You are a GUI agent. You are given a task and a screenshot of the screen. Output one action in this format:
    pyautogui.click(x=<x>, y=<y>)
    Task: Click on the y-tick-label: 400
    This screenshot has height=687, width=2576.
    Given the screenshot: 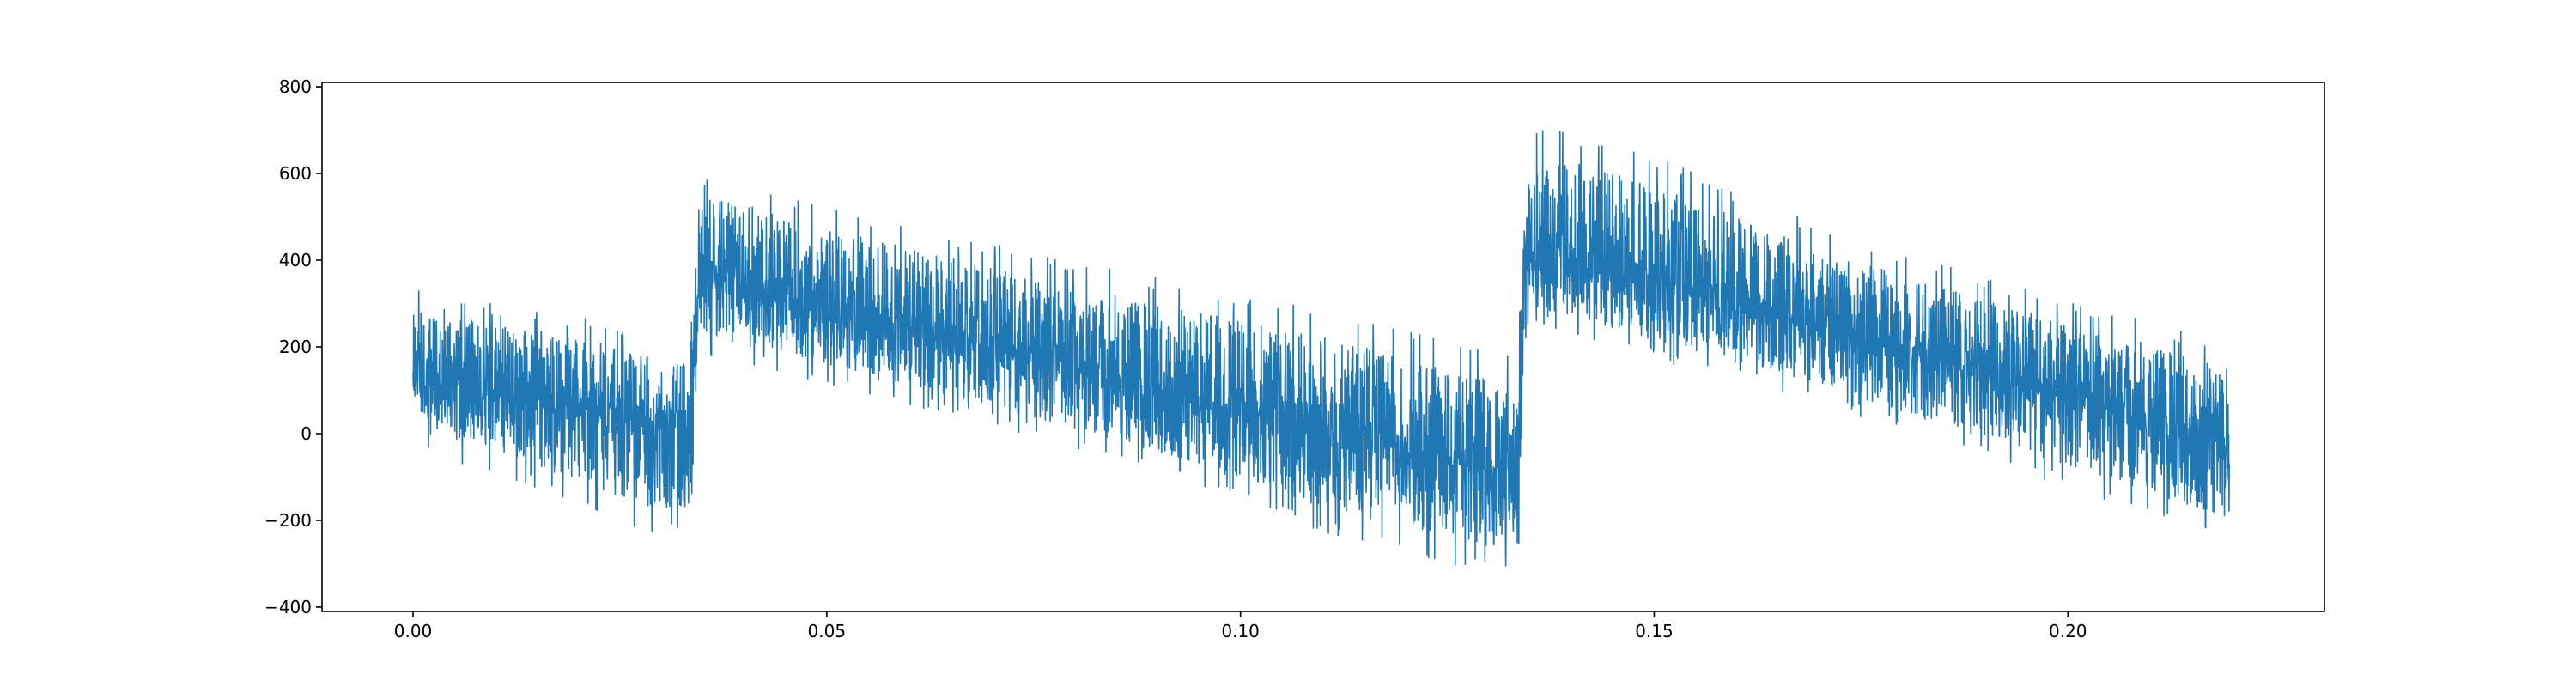 What is the action you would take?
    pyautogui.click(x=295, y=260)
    